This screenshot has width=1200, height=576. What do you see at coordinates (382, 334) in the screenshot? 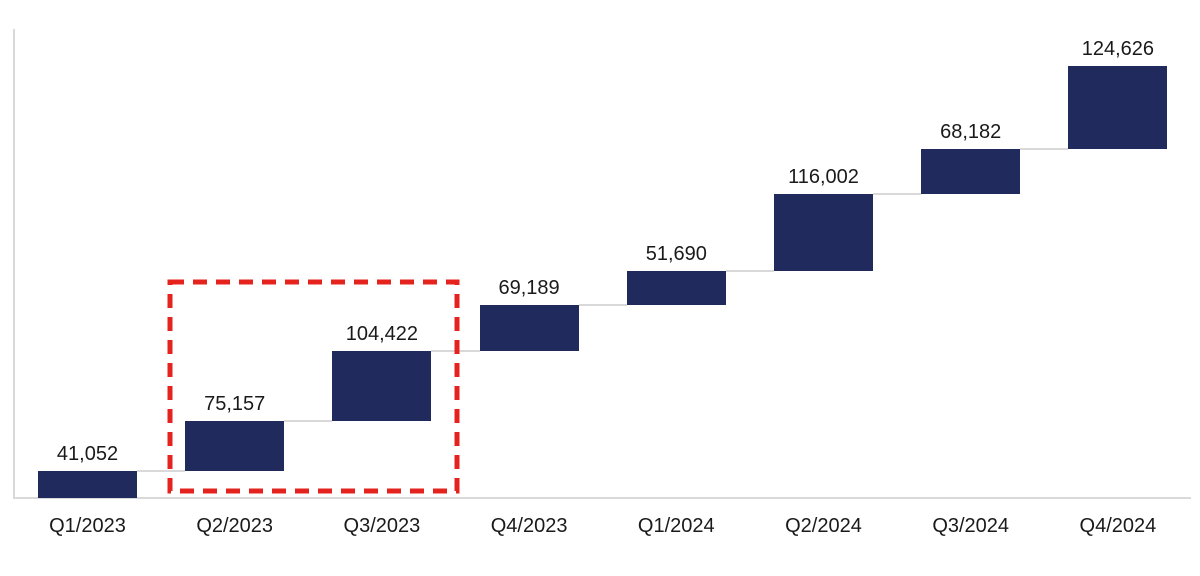
I see `value-label-q3-2023: 104,422` at bounding box center [382, 334].